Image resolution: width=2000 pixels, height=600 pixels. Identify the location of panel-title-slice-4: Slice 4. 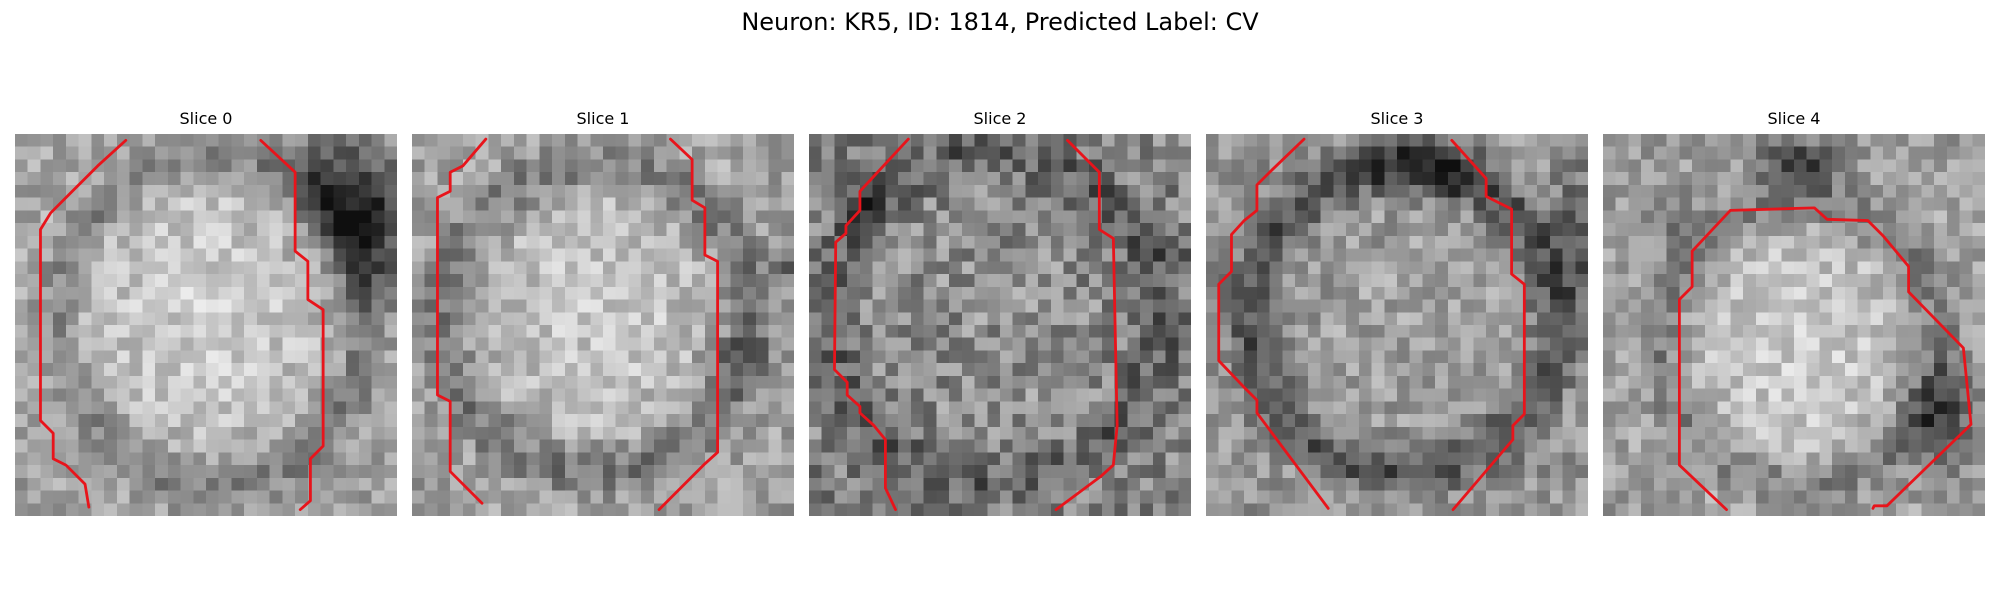
(1794, 118).